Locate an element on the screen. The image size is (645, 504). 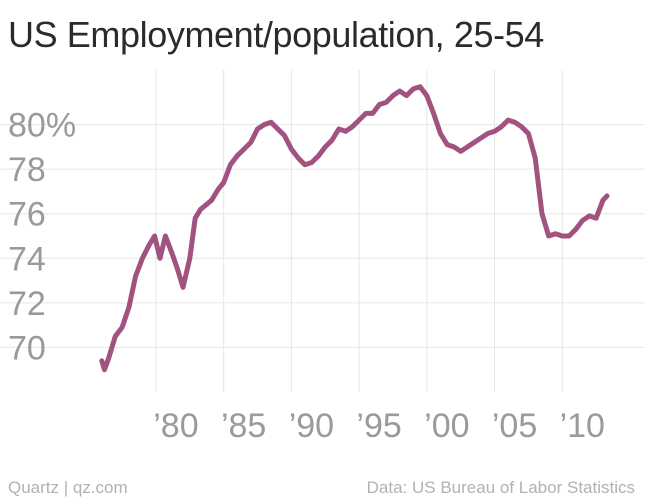
x-tick-label: ’80 is located at coordinates (175, 426).